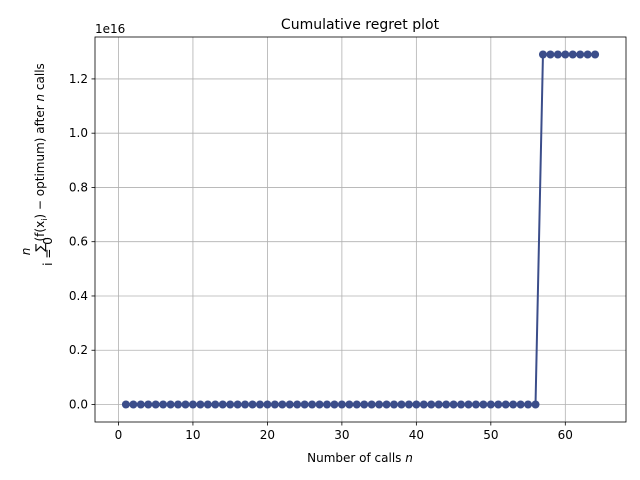 Image resolution: width=640 pixels, height=480 pixels. Describe the element at coordinates (40, 231) in the screenshot. I see `y-axis-label-body-text: (f(x` at that location.